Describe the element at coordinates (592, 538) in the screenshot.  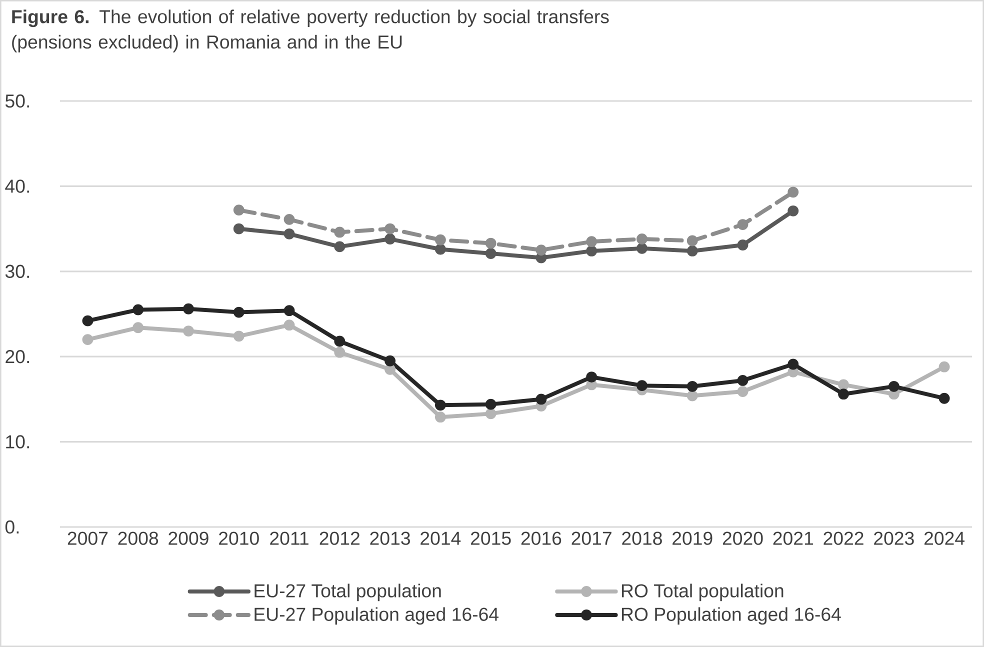
I see `x-tick-label: 2017` at that location.